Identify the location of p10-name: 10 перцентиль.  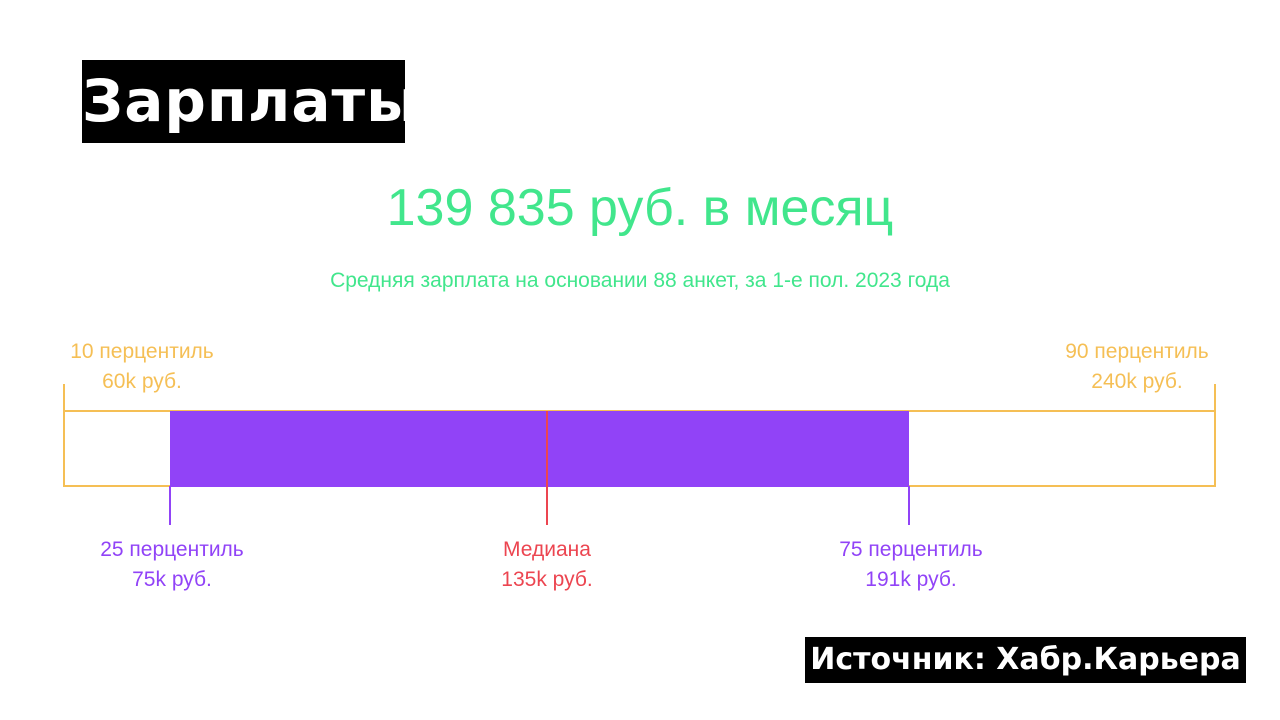
(142, 351).